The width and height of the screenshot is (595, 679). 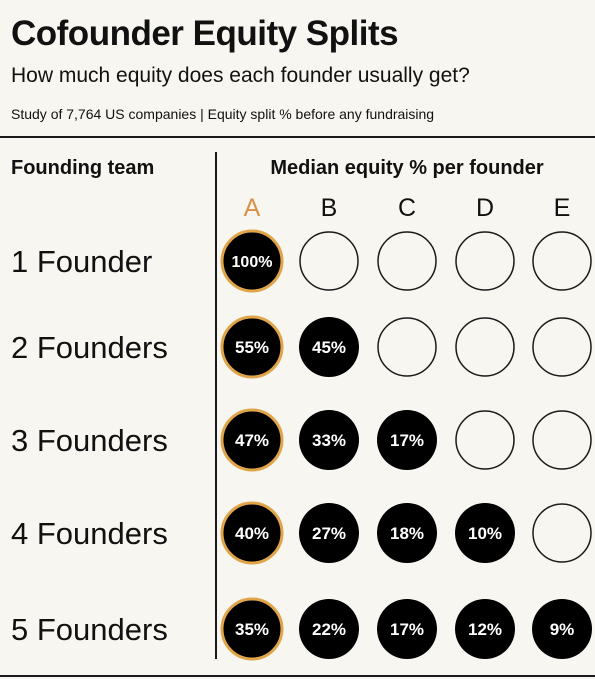 What do you see at coordinates (89, 347) in the screenshot?
I see `row-label: 2 Founders` at bounding box center [89, 347].